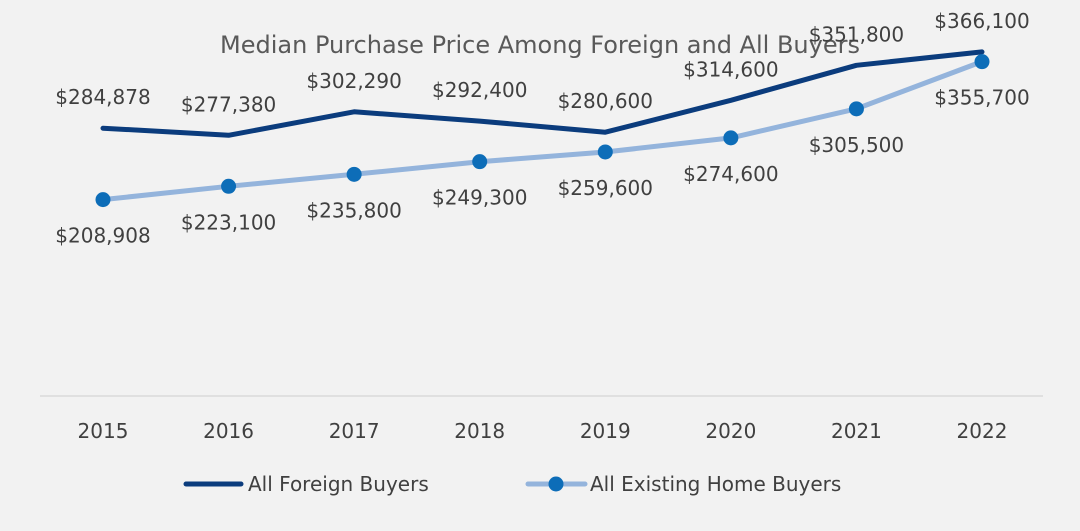  What do you see at coordinates (228, 431) in the screenshot?
I see `x-tick-label: 2016` at bounding box center [228, 431].